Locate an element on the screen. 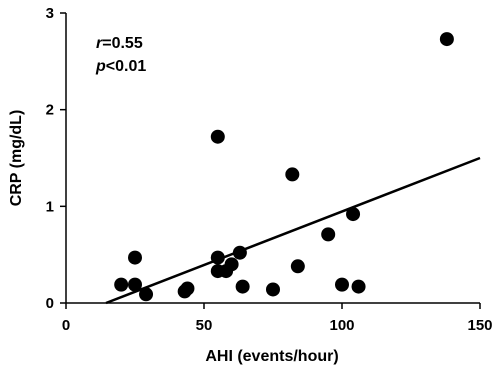 This screenshot has height=369, width=500. x-axis-label: AHI (events/hour) is located at coordinates (271, 356).